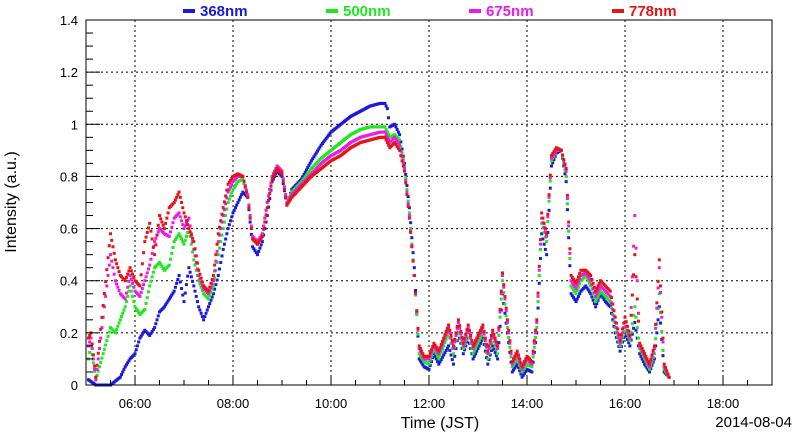  I want to click on date-label: 2014-08-04, so click(753, 422).